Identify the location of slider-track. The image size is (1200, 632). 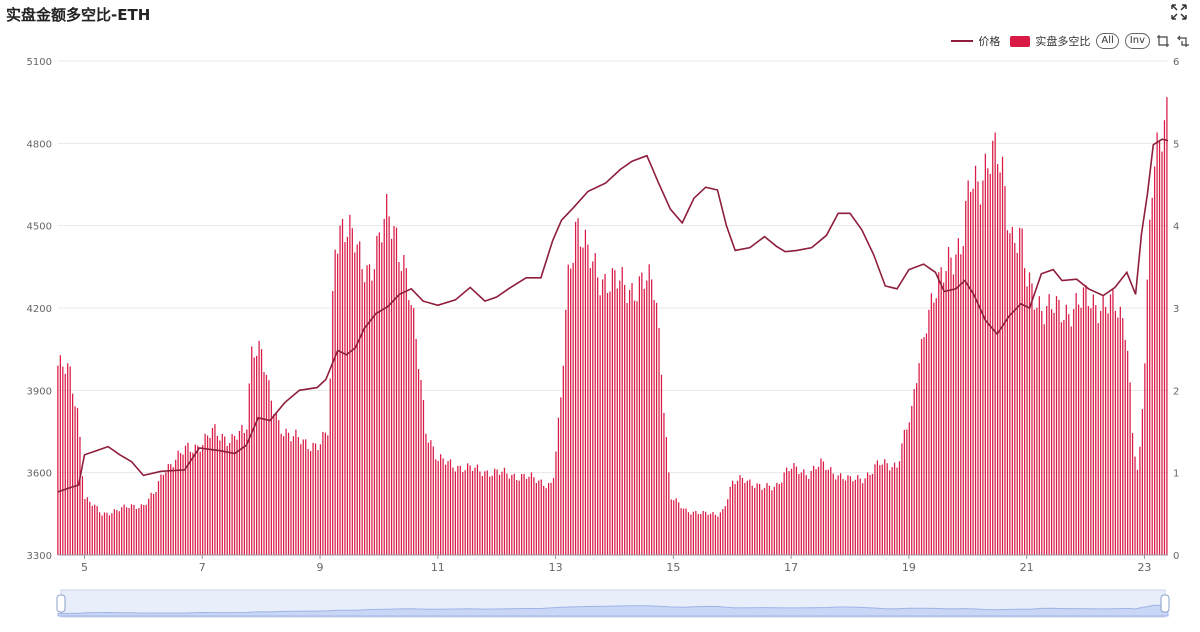
(613, 603).